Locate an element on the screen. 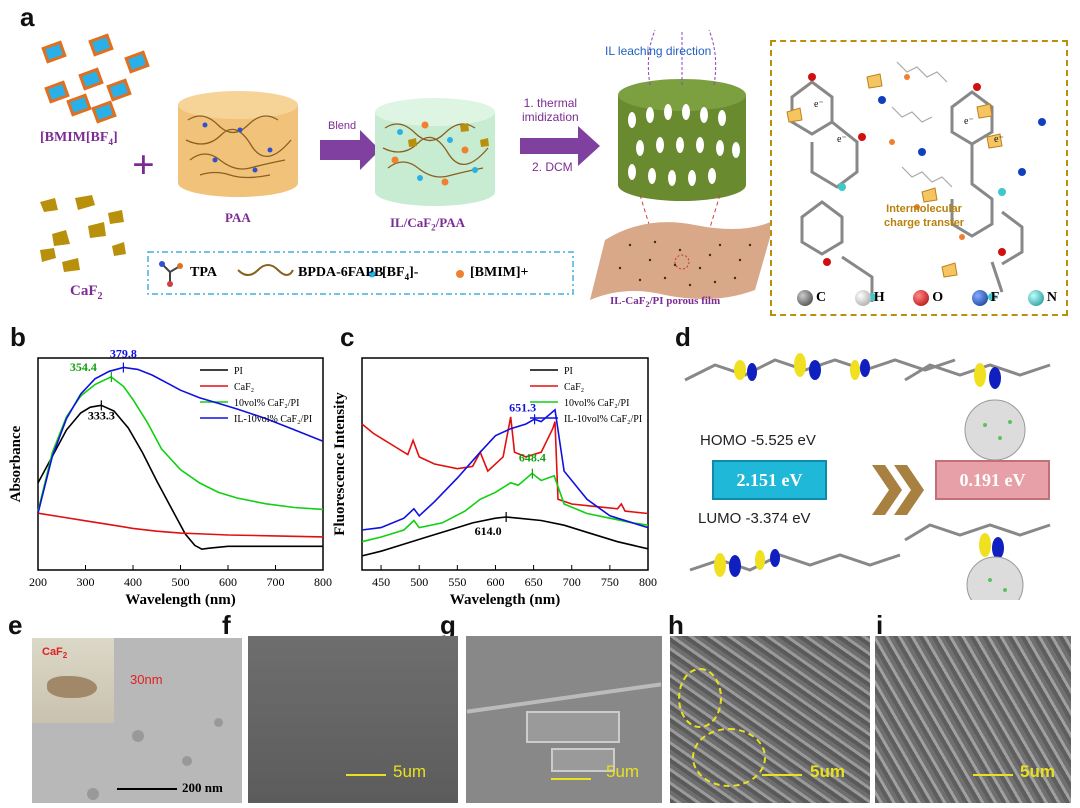  panel-label-c: c is located at coordinates (347, 337).